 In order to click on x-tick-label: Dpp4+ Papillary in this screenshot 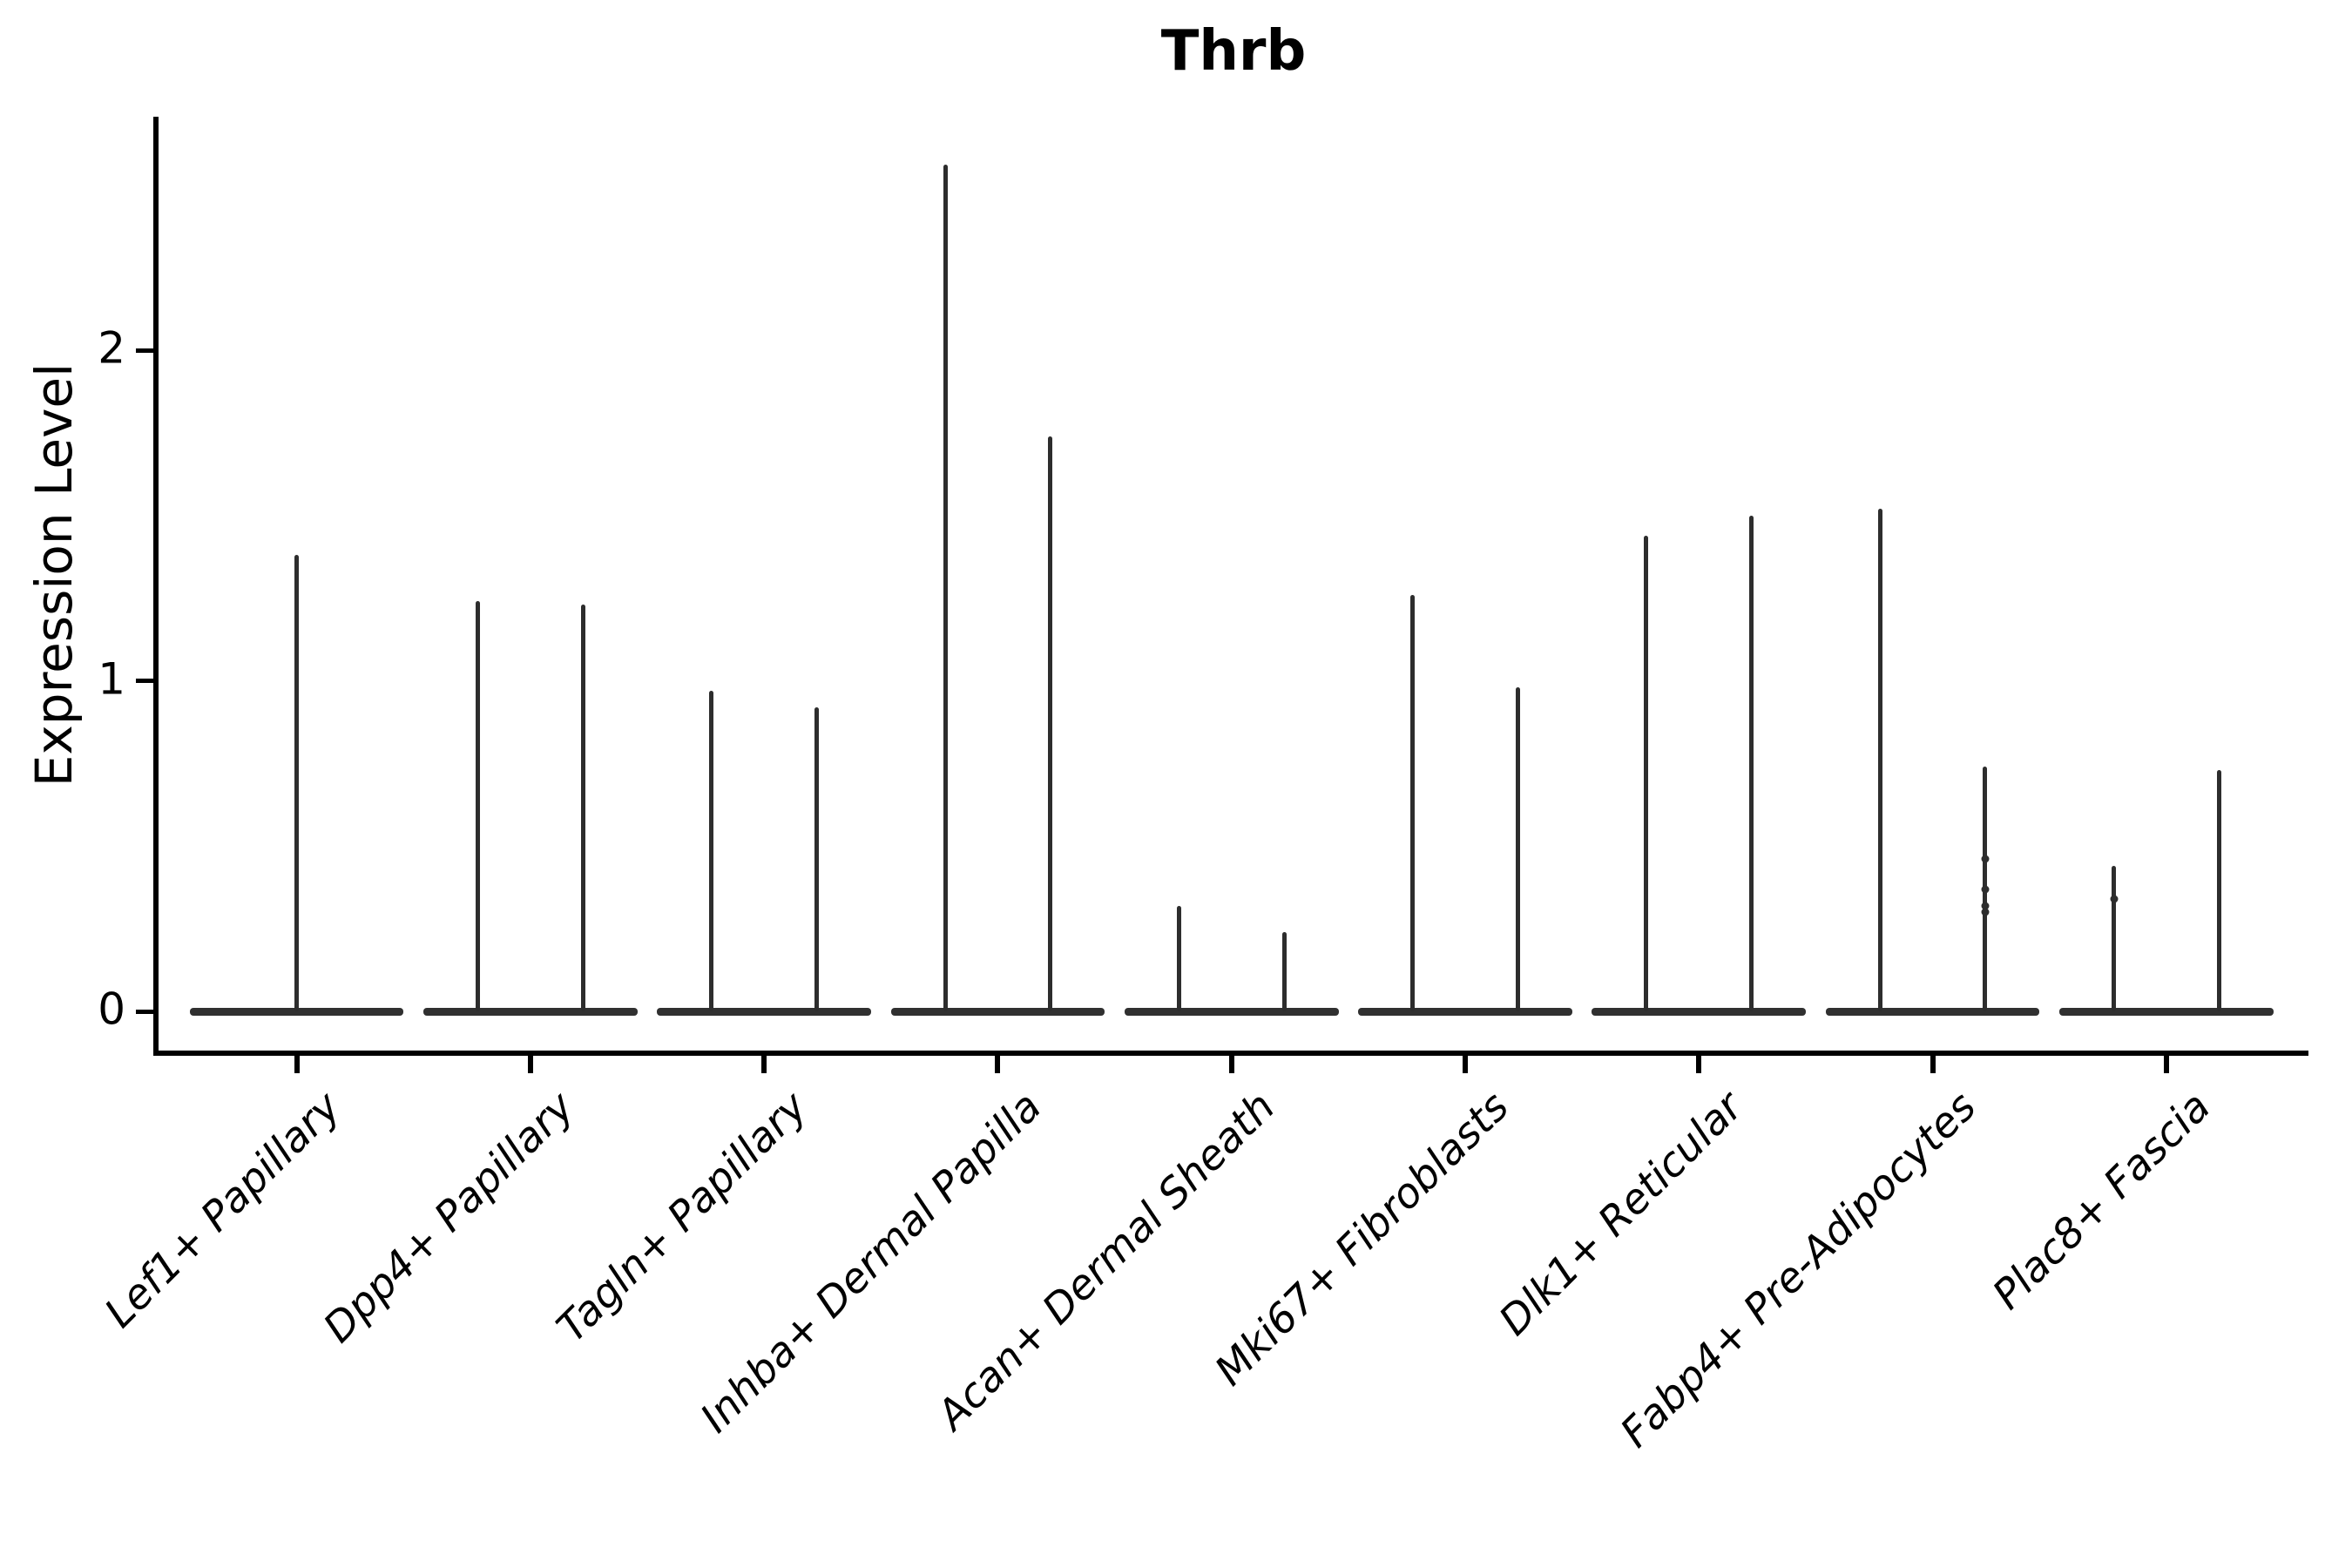, I will do `click(449, 1218)`.